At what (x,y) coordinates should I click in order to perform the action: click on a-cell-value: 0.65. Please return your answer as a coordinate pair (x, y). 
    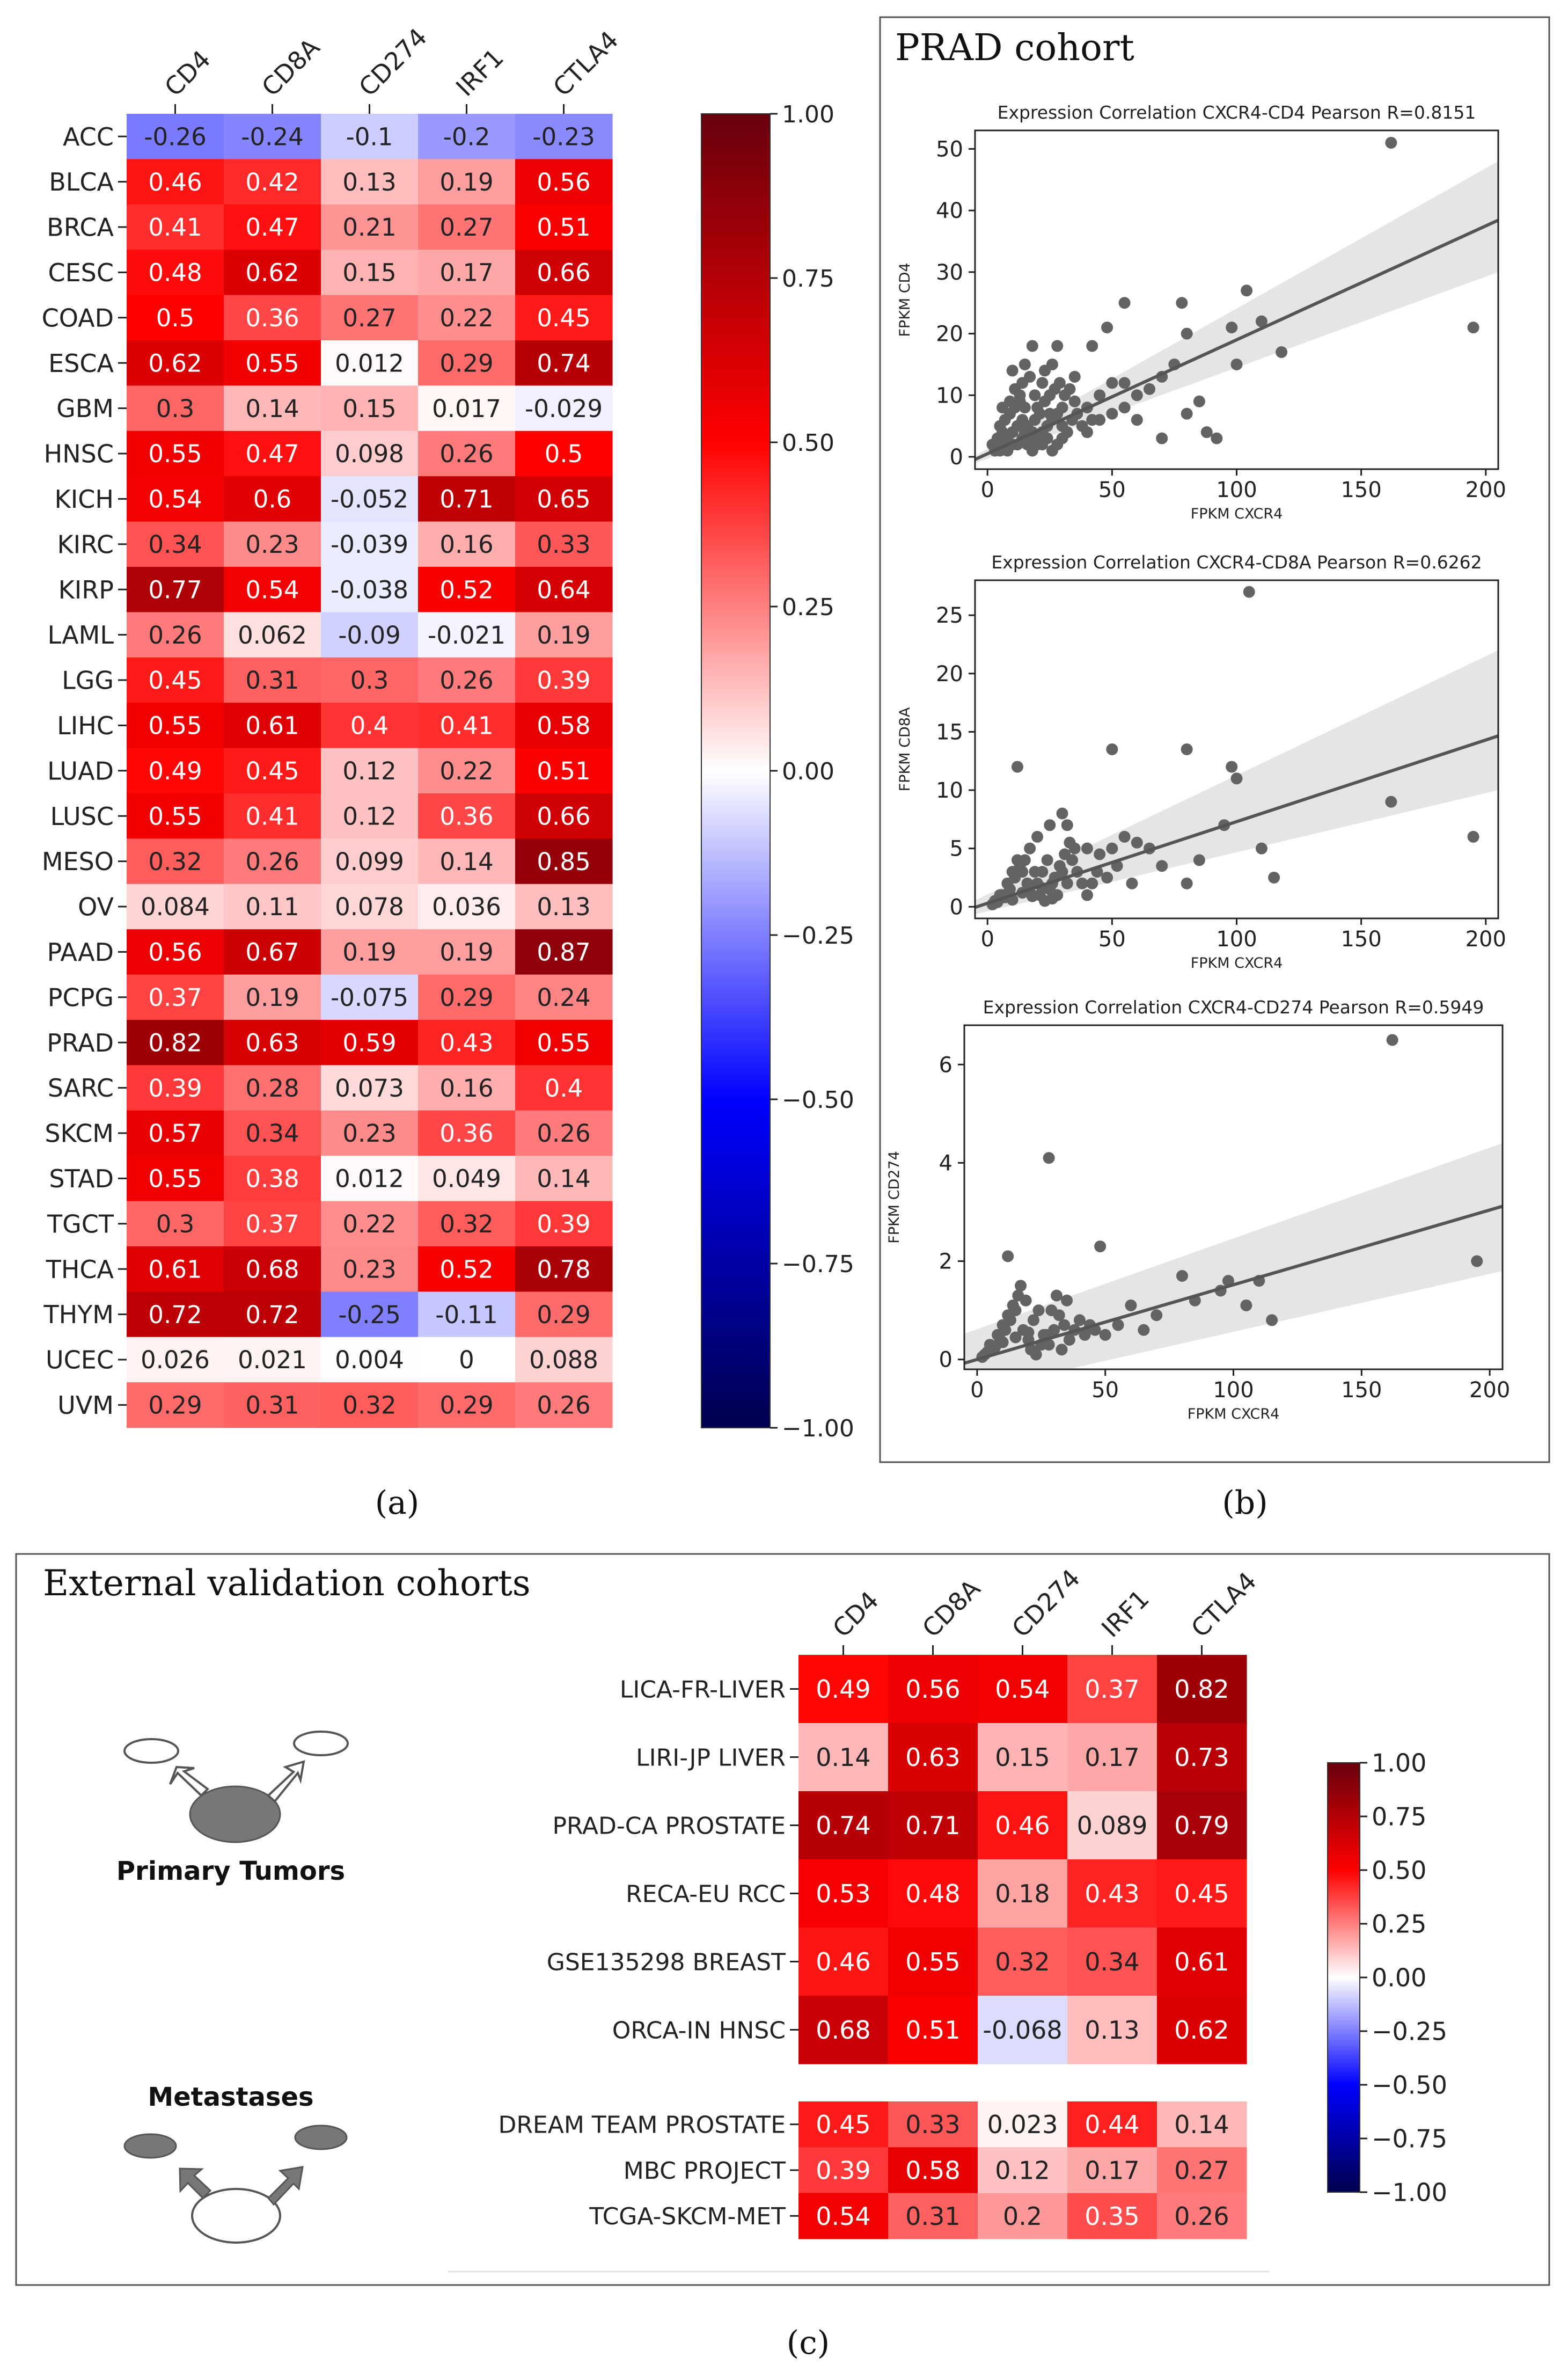
    Looking at the image, I should click on (563, 499).